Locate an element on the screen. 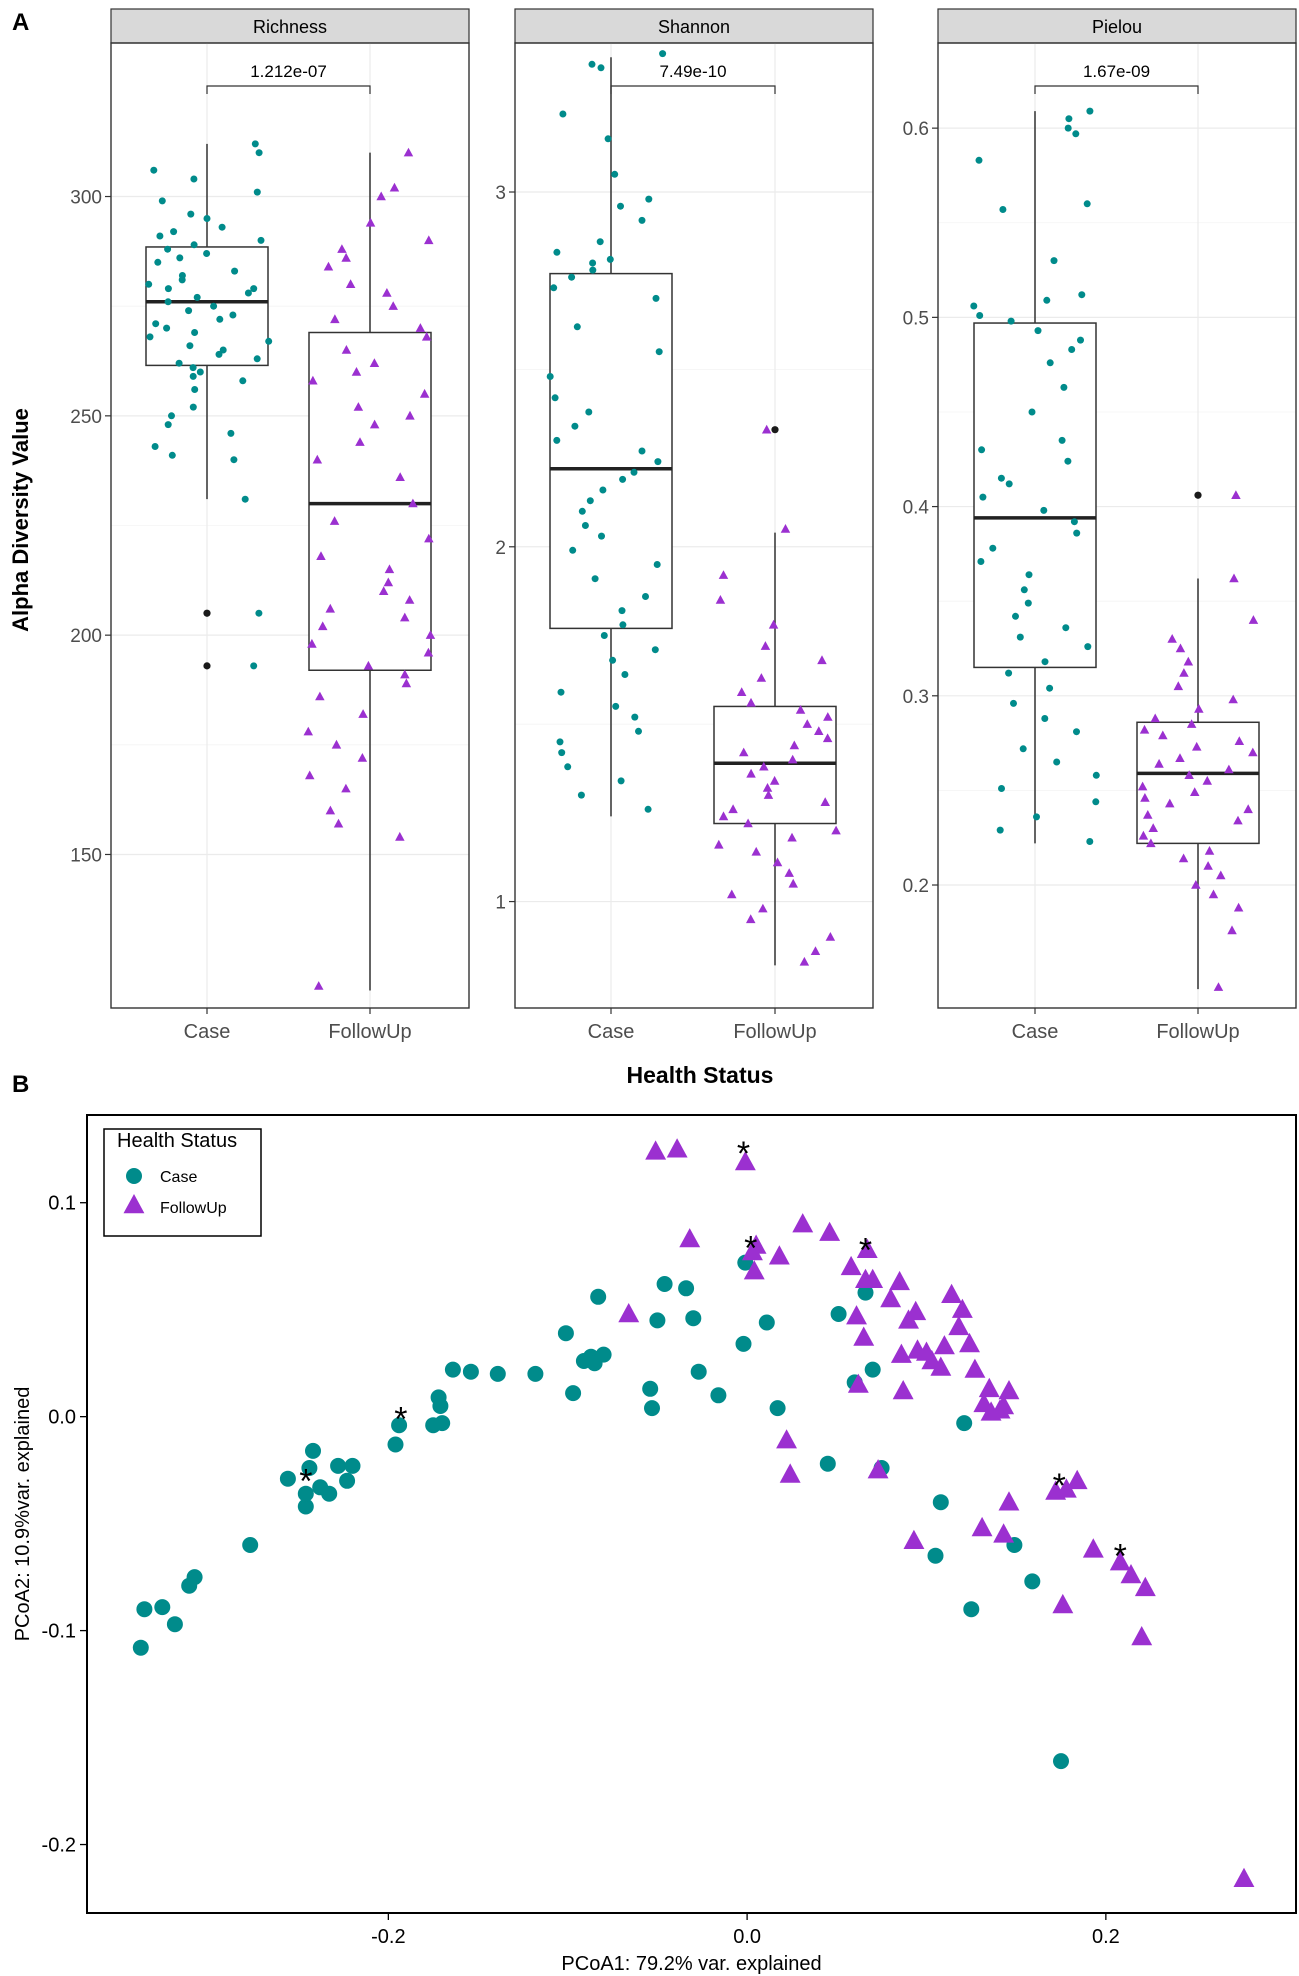 This screenshot has width=1299, height=1976. asterisk-annotation: * is located at coordinates (1120, 1556).